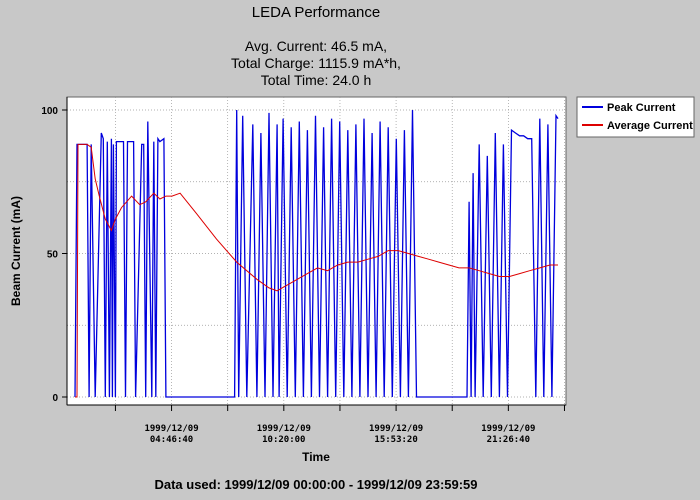 This screenshot has height=500, width=700. I want to click on x-tick-time: 21:26:40, so click(508, 440).